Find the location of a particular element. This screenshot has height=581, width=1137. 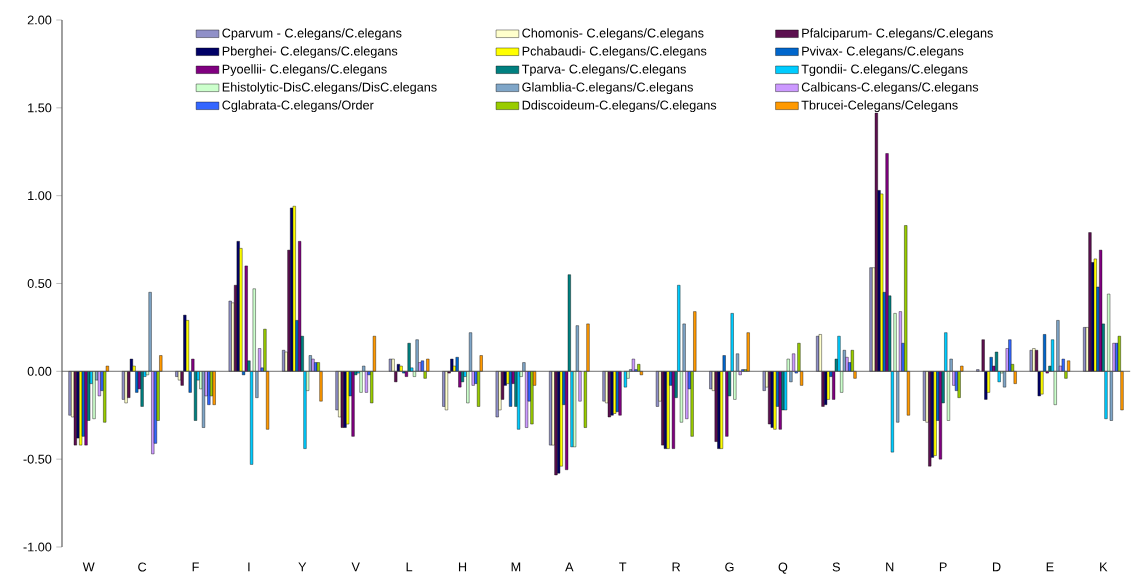

x-tick-label: V is located at coordinates (355, 567).